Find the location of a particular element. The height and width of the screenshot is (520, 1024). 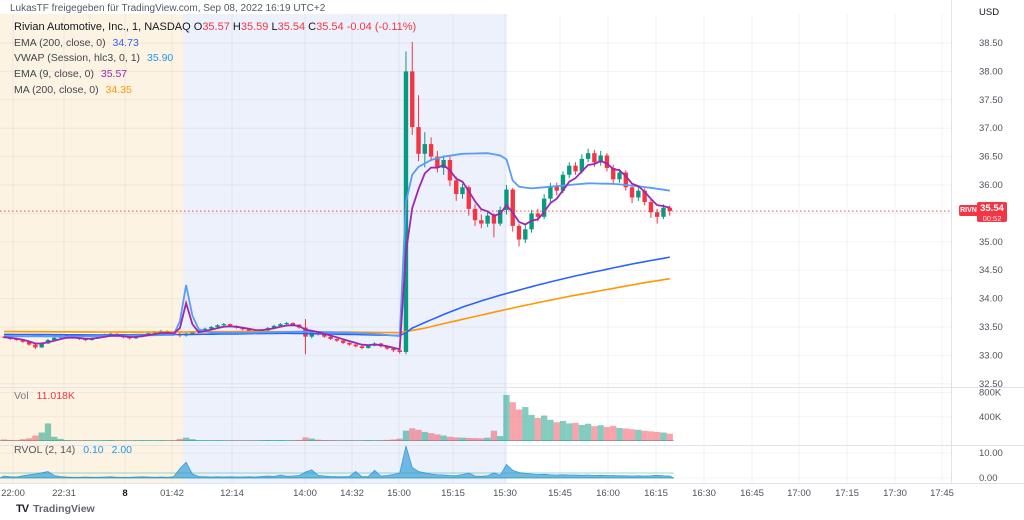

time-tick-label: 14:00 is located at coordinates (305, 493).